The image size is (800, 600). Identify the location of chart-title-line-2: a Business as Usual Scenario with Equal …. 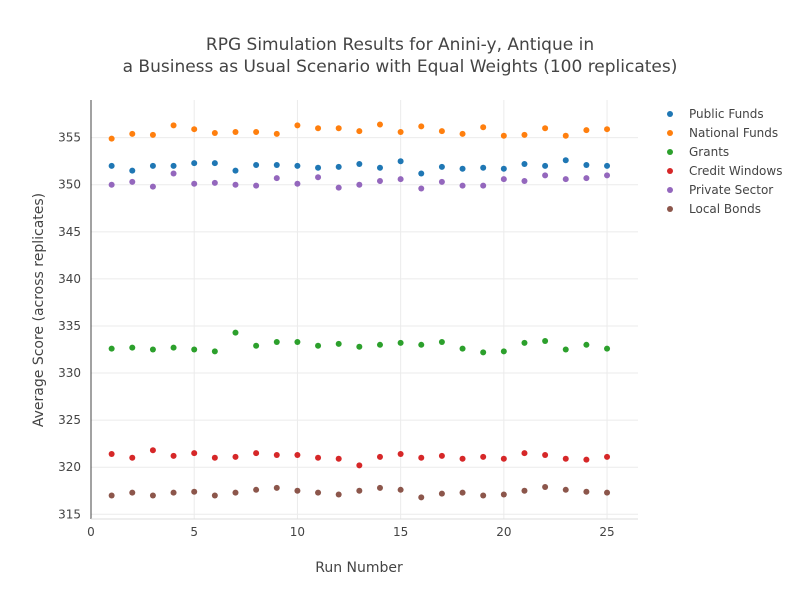
(400, 67).